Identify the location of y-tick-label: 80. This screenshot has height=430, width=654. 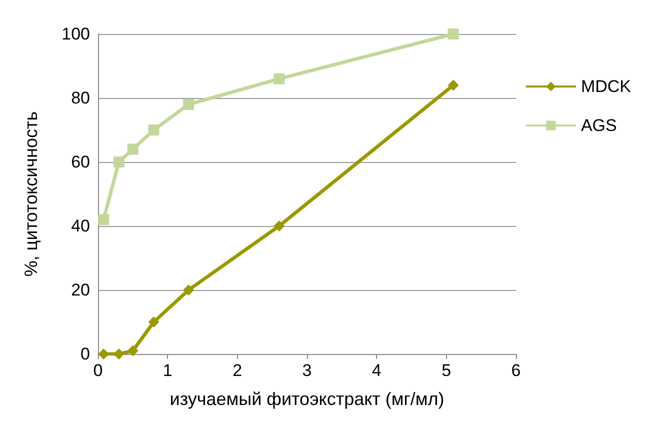
(80, 98).